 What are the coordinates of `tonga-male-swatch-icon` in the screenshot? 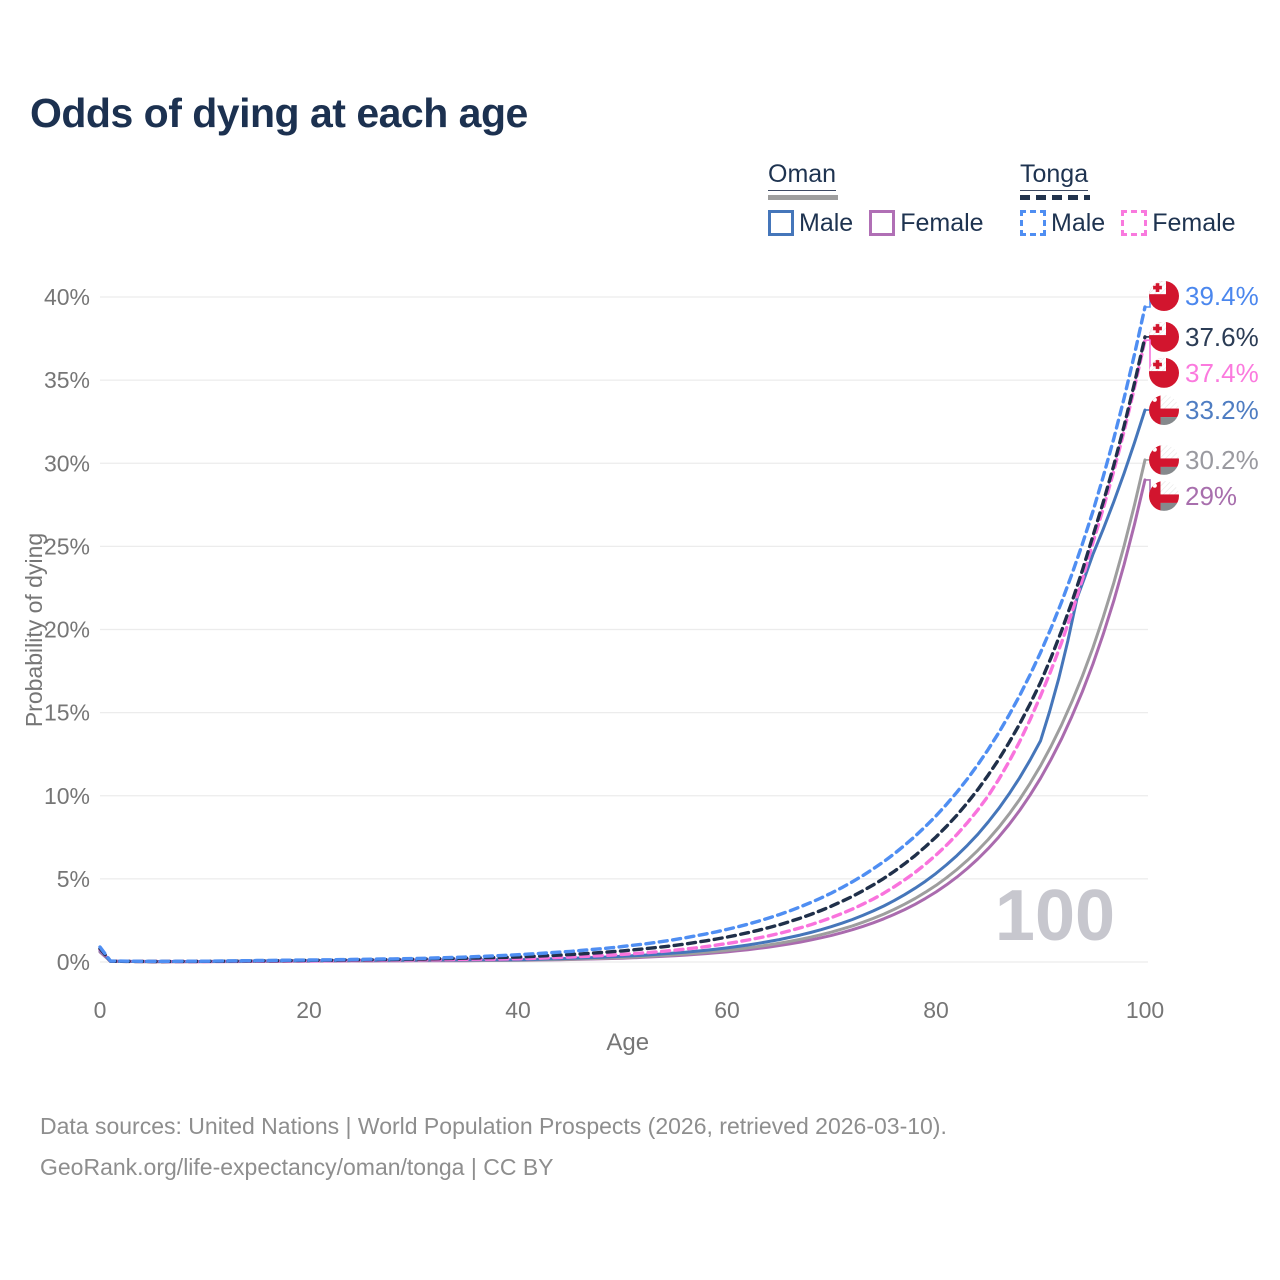 It's located at (1033, 223).